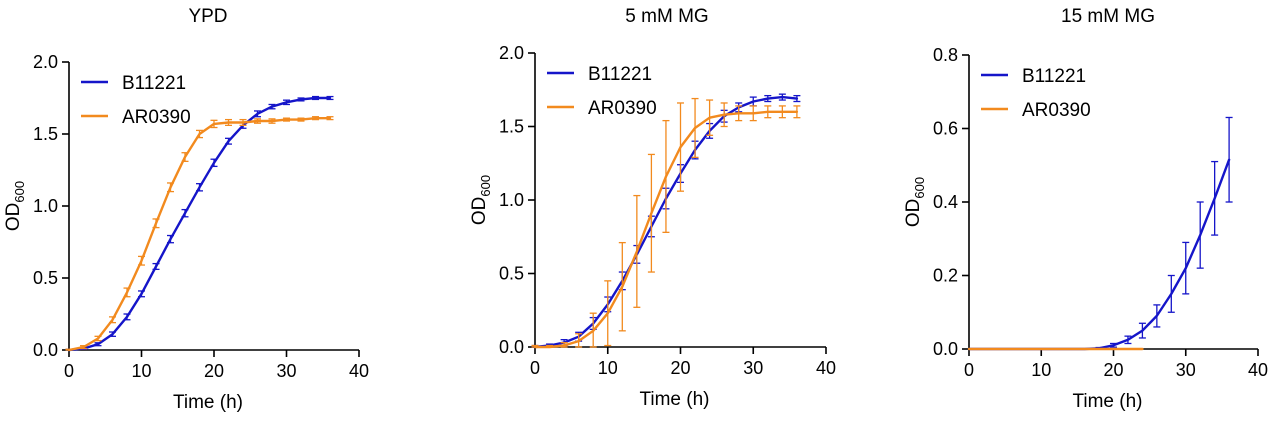  I want to click on y-tick-label: 0.4, so click(945, 202).